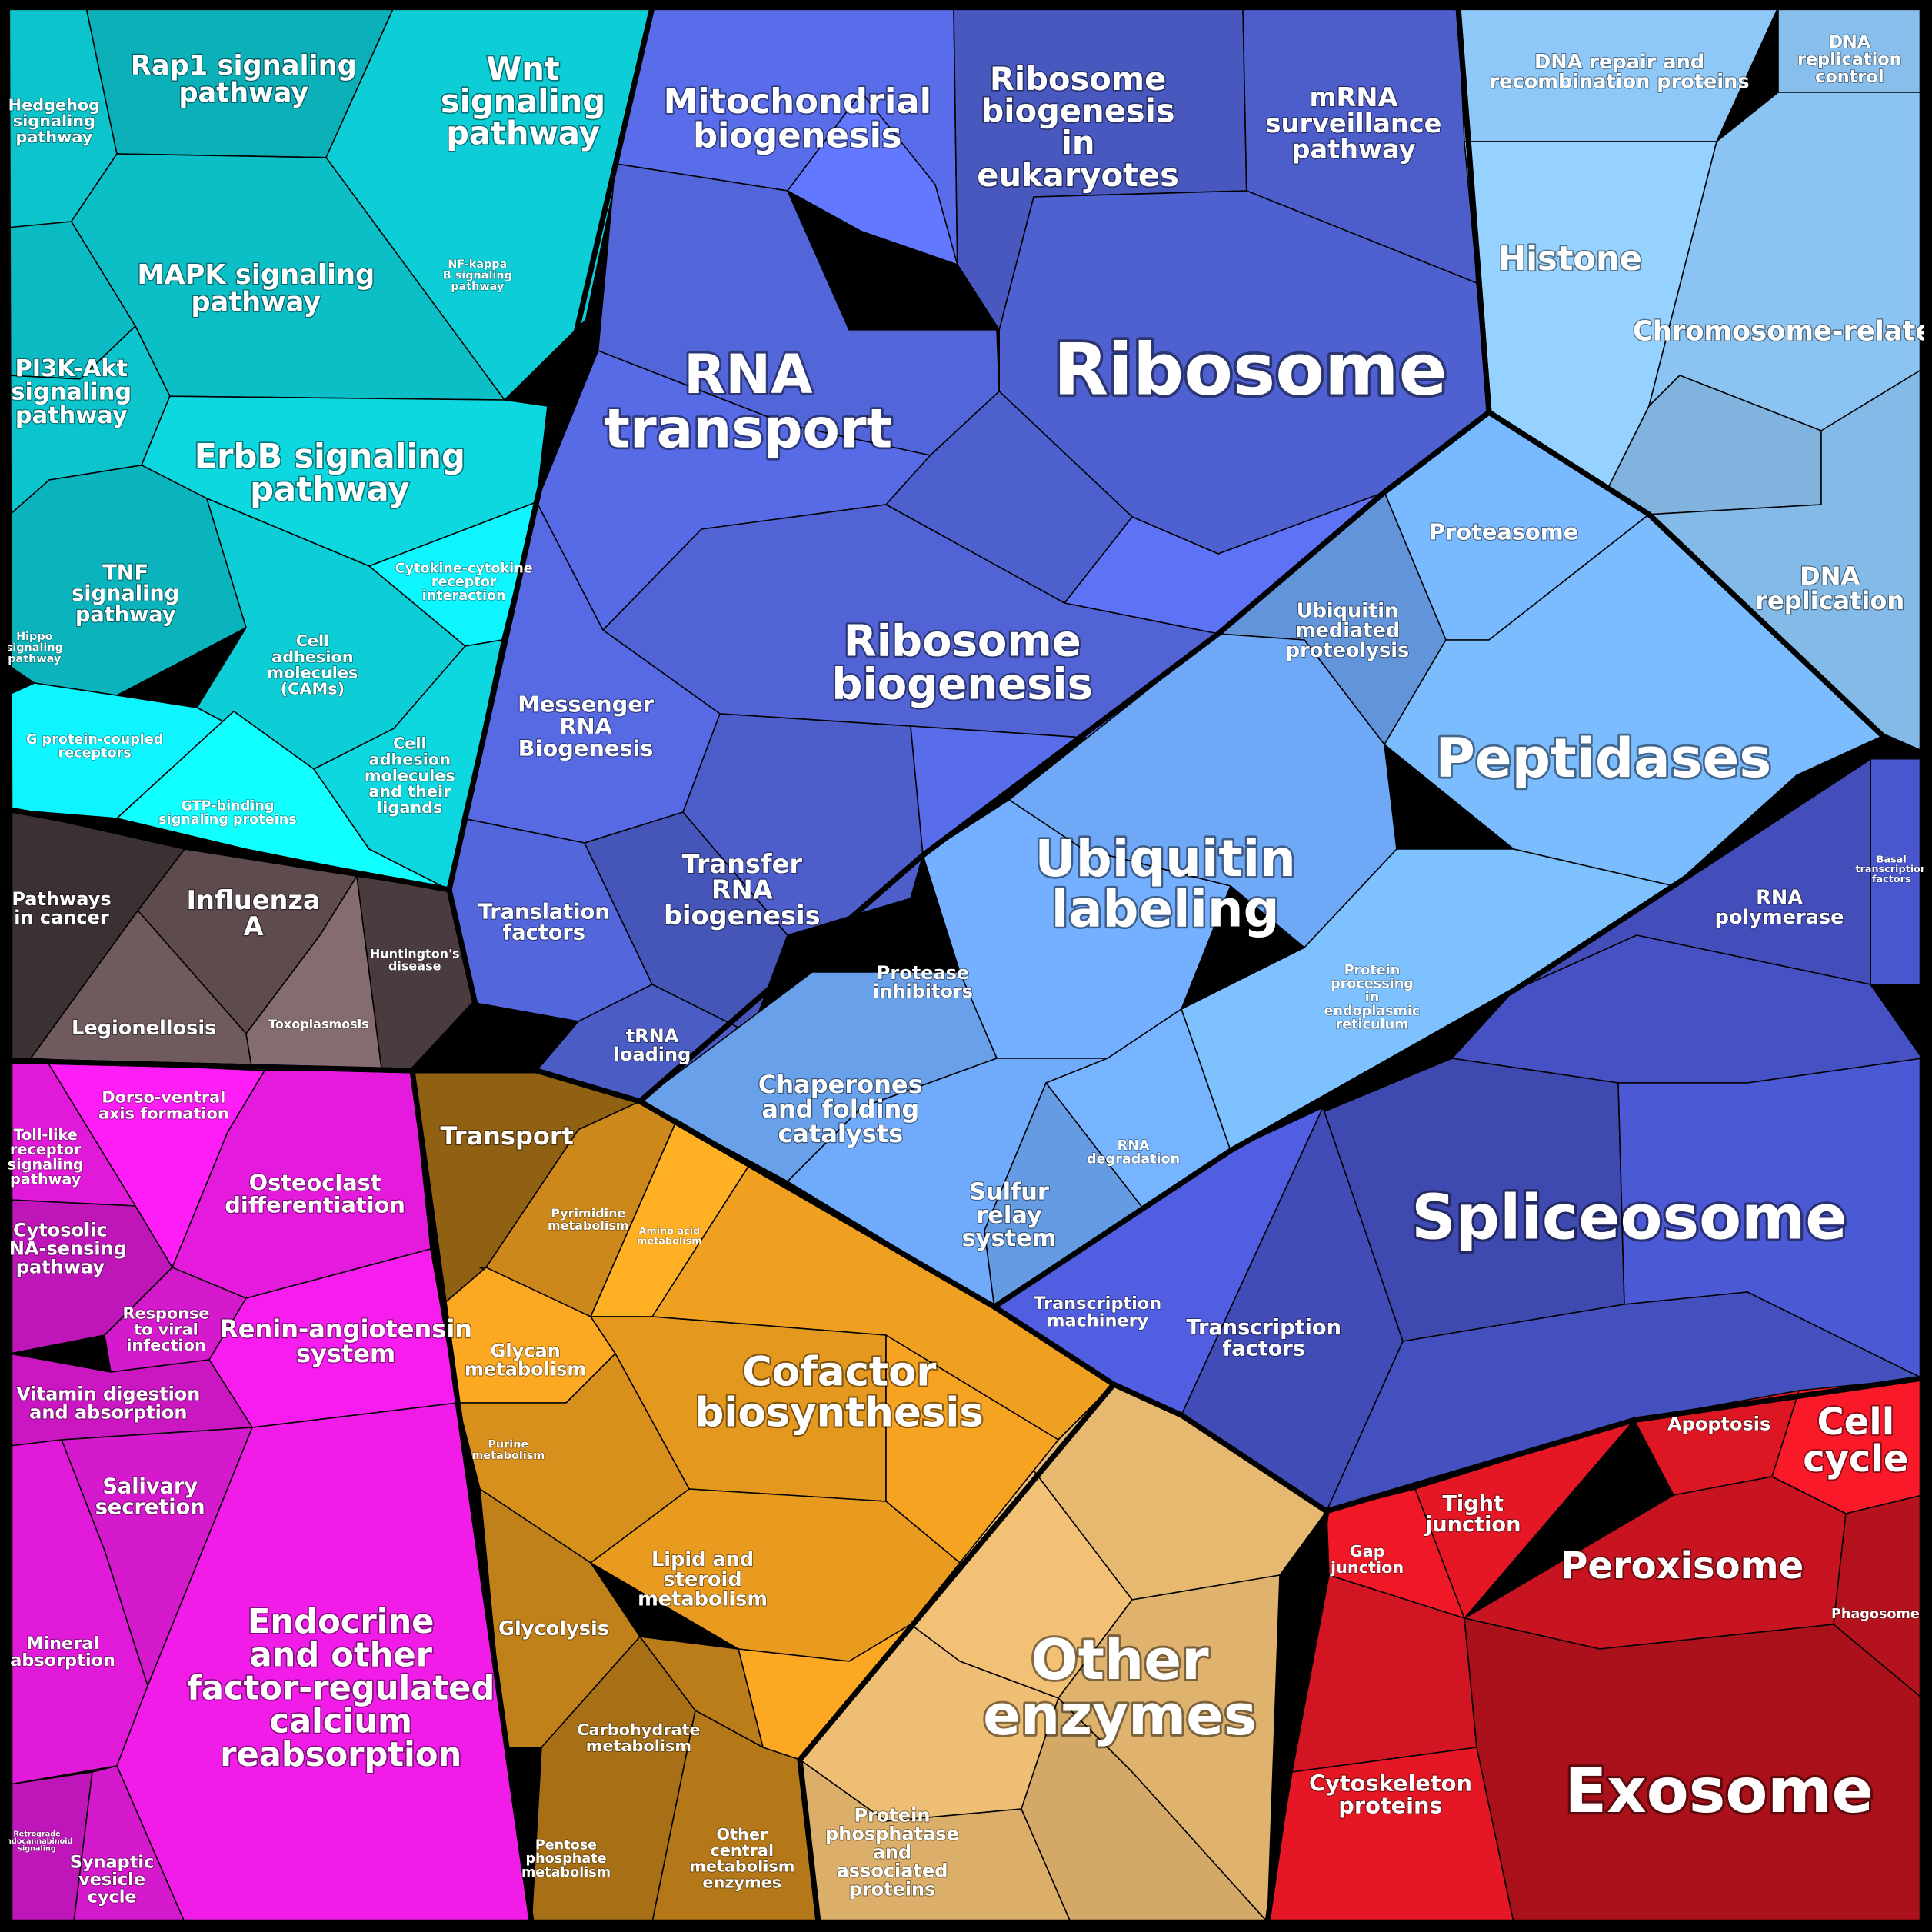  What do you see at coordinates (1503, 531) in the screenshot?
I see `label-proteasome: Proteasome` at bounding box center [1503, 531].